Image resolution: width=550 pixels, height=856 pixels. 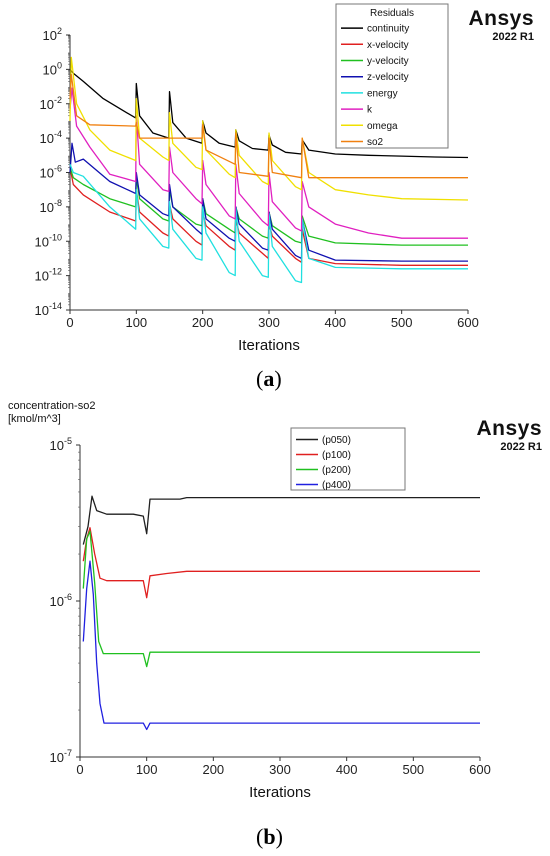 I want to click on legend-label: y-velocity, so click(x=388, y=61).